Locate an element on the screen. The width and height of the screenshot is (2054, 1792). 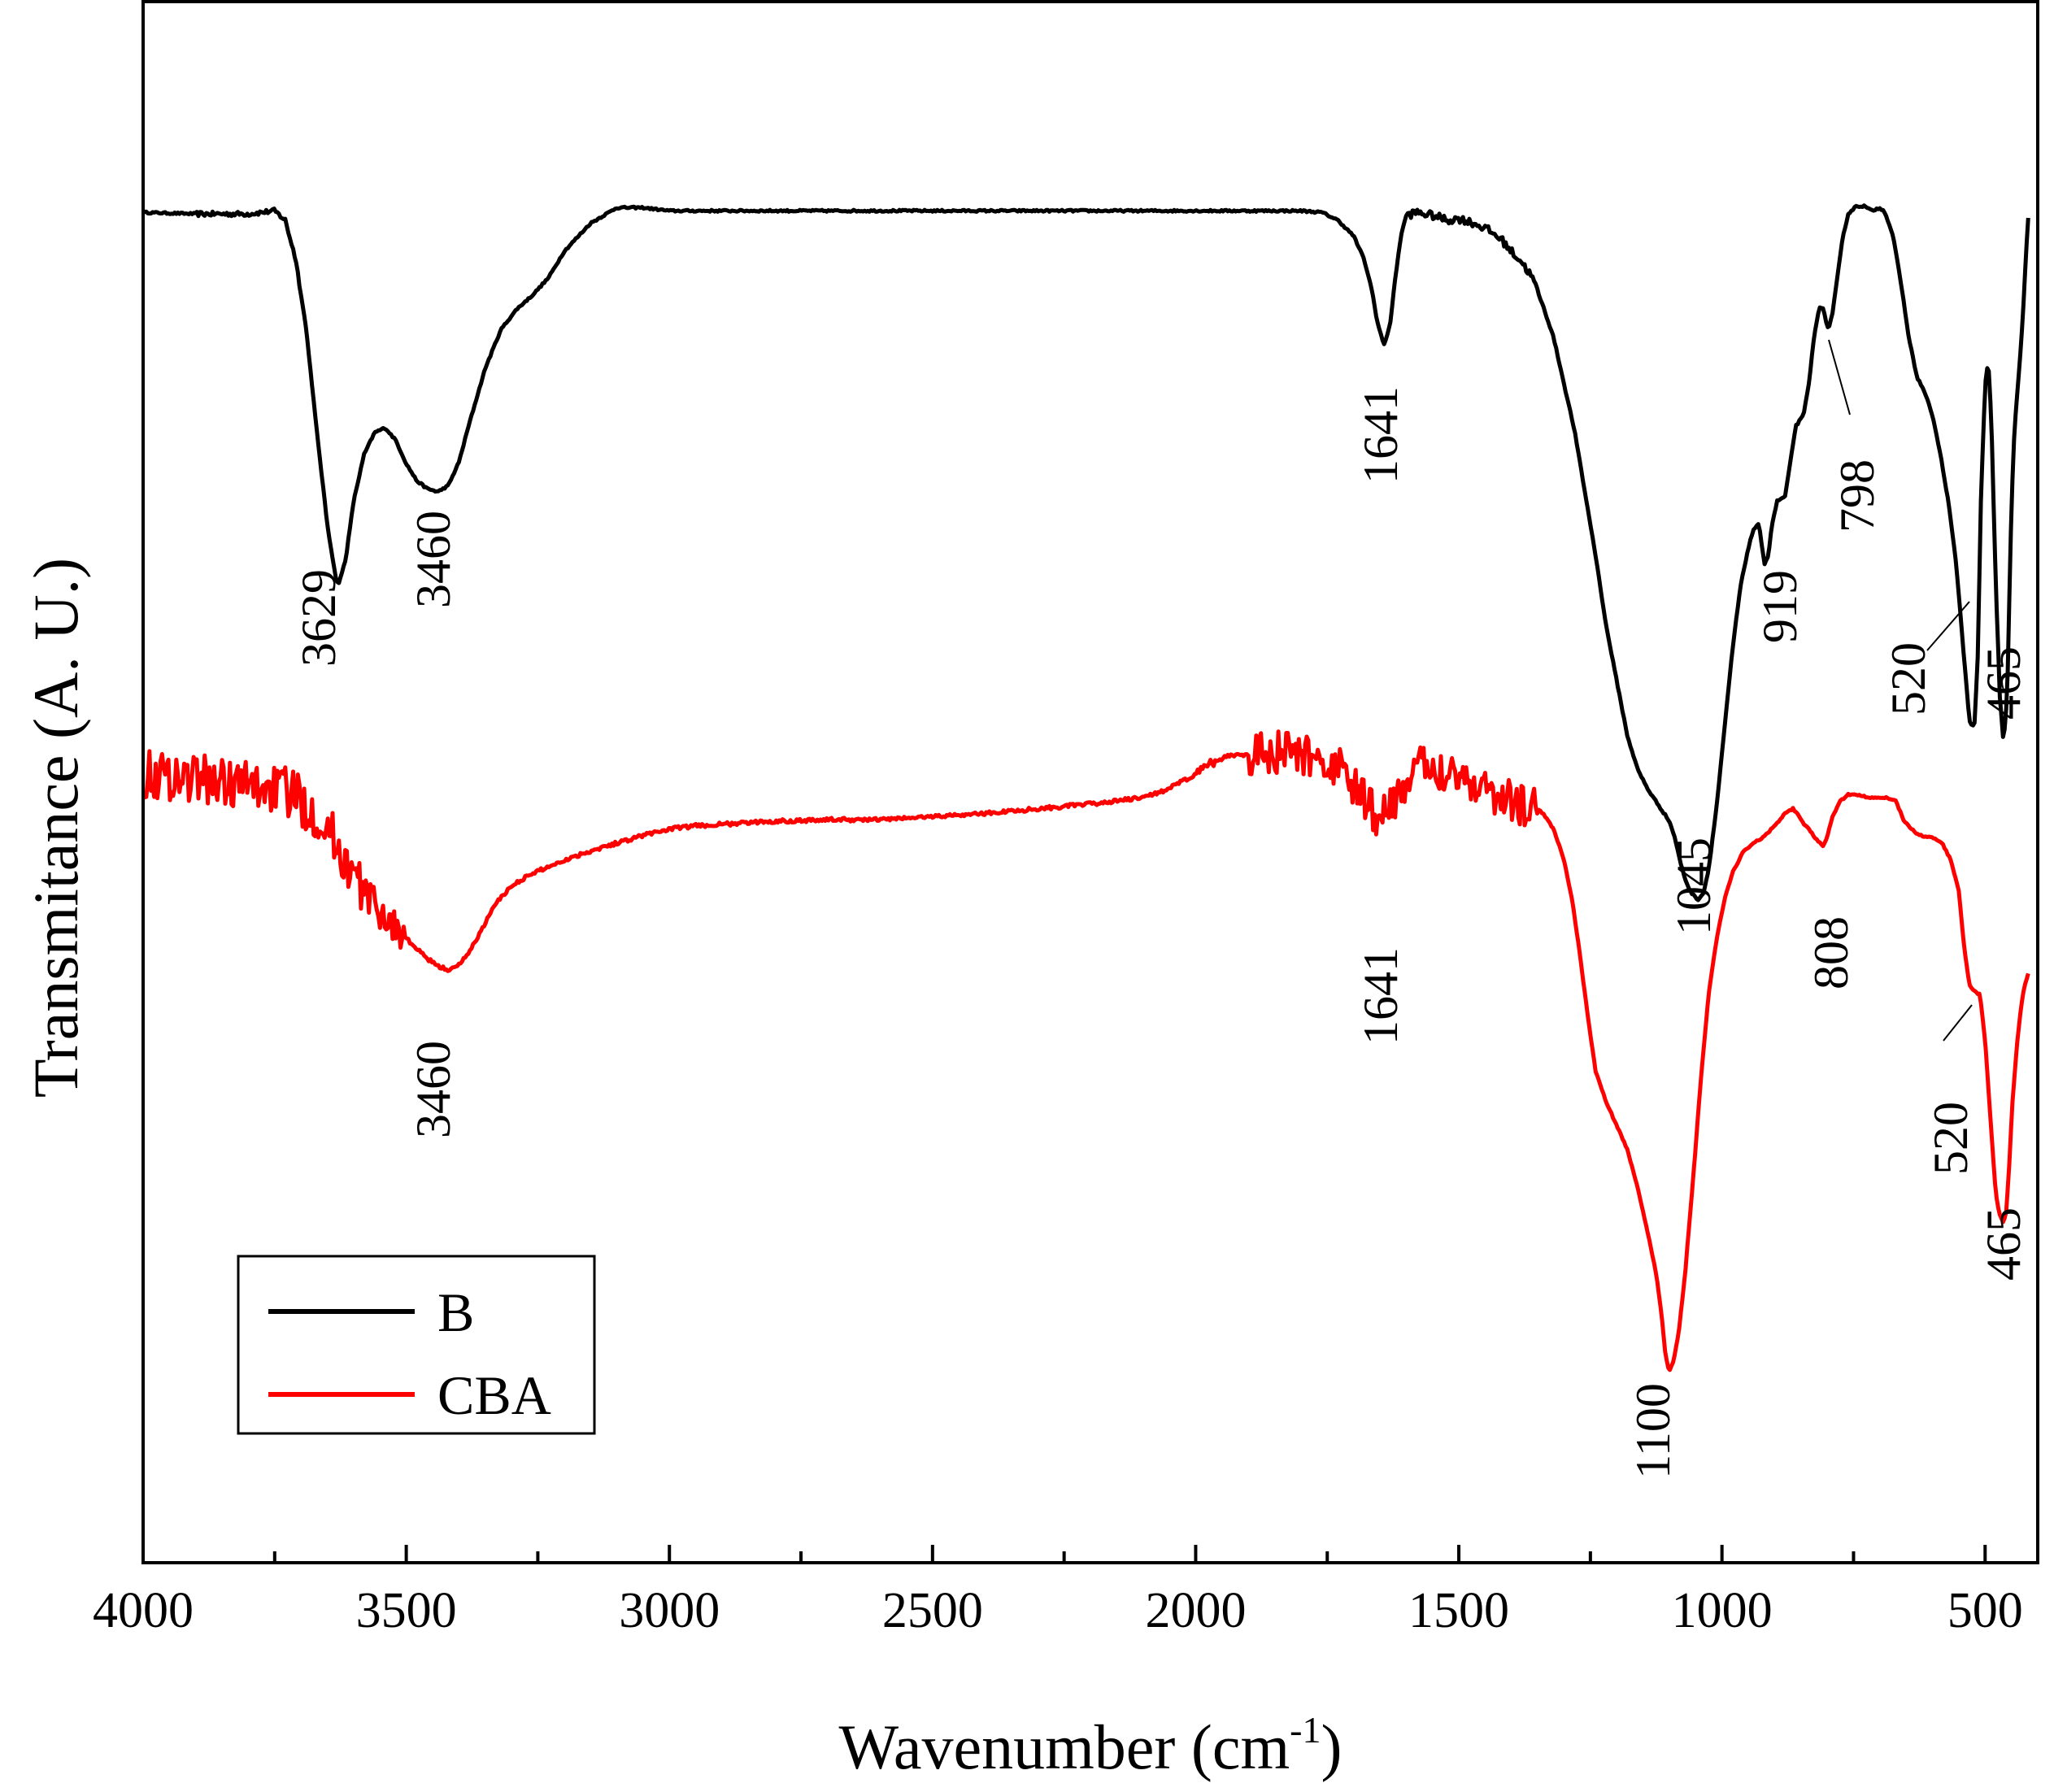
peak-annotation-b-1641: 1641 is located at coordinates (1381, 435).